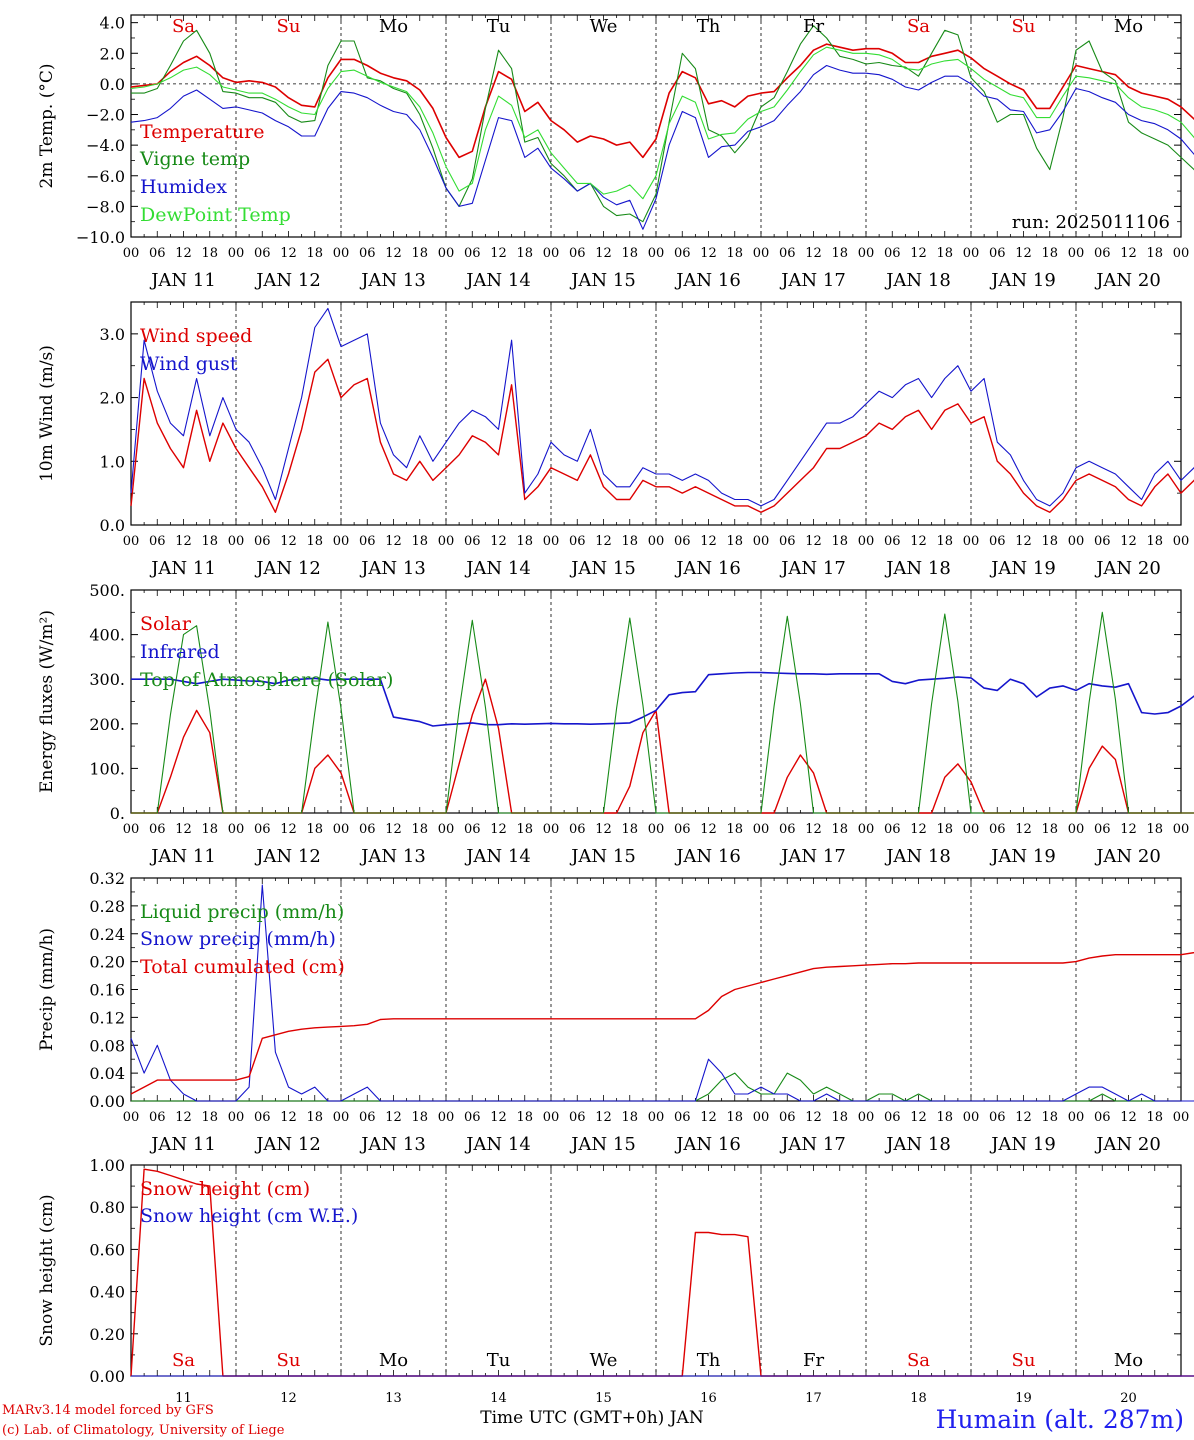 This screenshot has height=1440, width=1194. What do you see at coordinates (107, 1017) in the screenshot?
I see `y-tick-label: 0.12` at bounding box center [107, 1017].